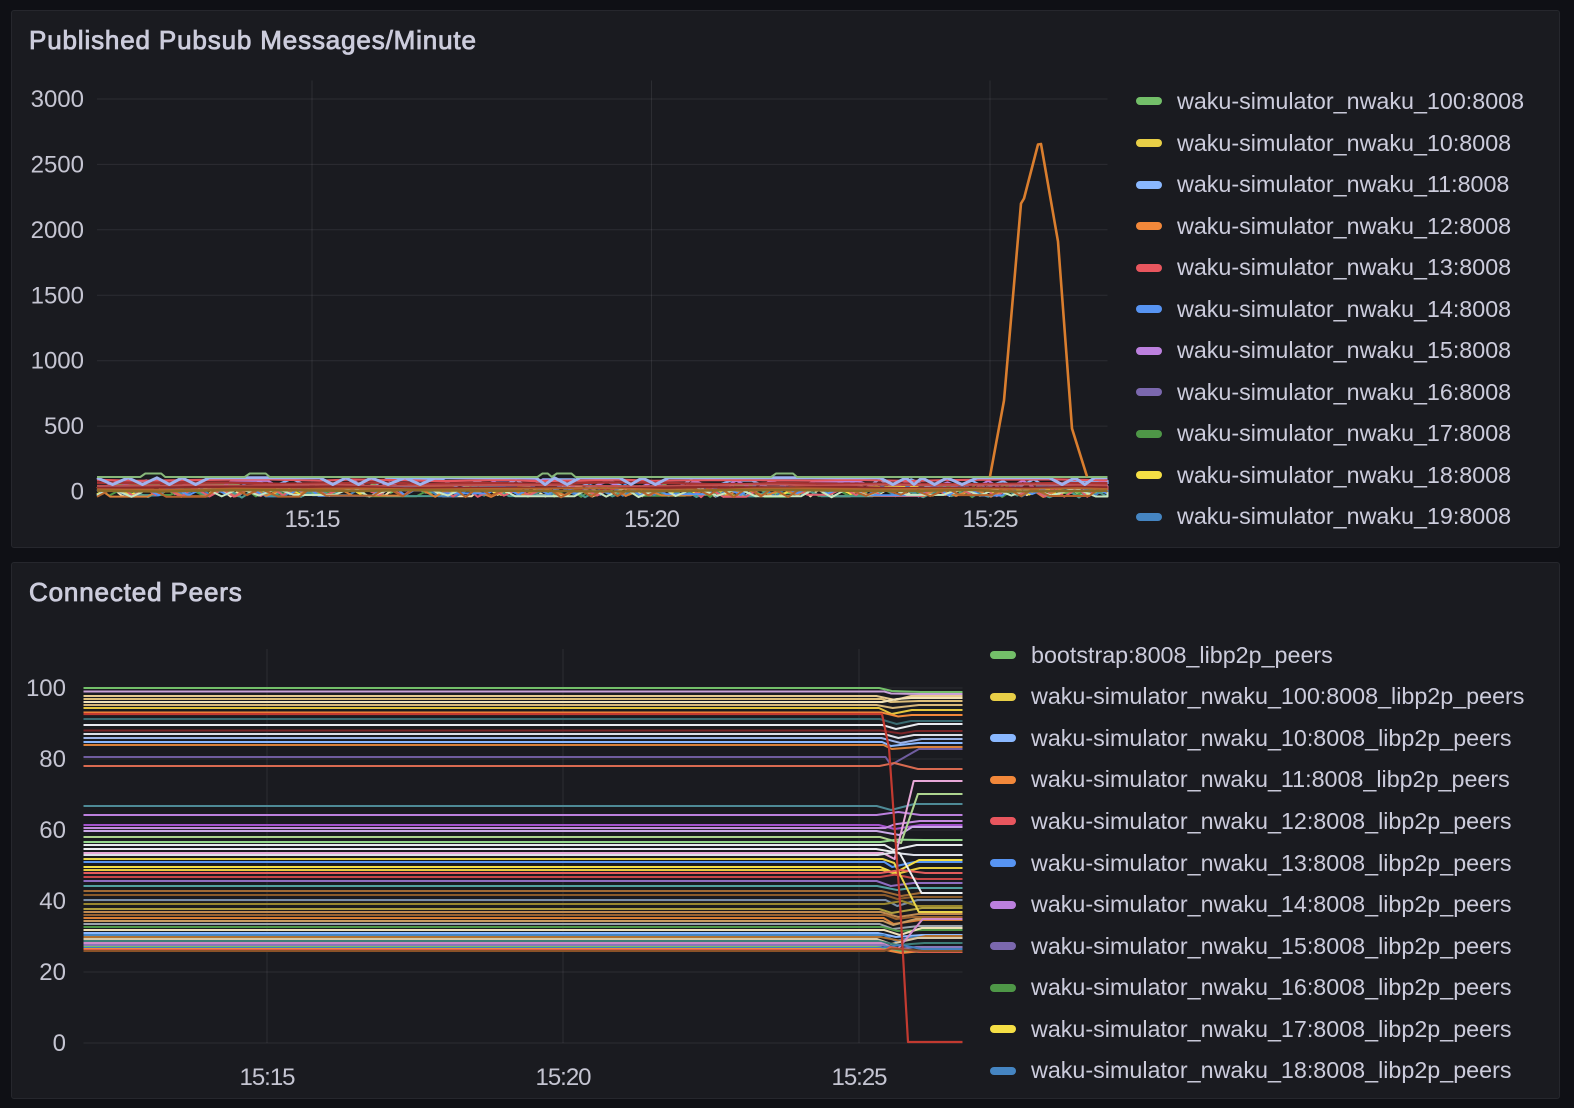  What do you see at coordinates (46, 688) in the screenshot?
I see `svg-text: 100` at bounding box center [46, 688].